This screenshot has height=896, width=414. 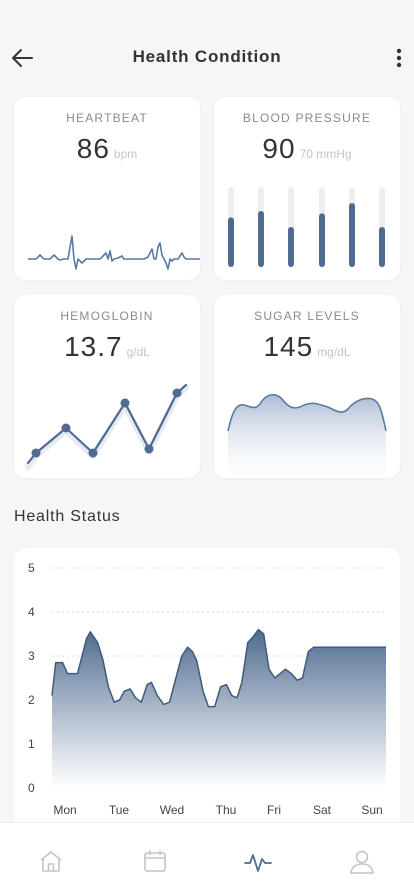 What do you see at coordinates (334, 352) in the screenshot?
I see `sugar-levels-unit: mg/dL` at bounding box center [334, 352].